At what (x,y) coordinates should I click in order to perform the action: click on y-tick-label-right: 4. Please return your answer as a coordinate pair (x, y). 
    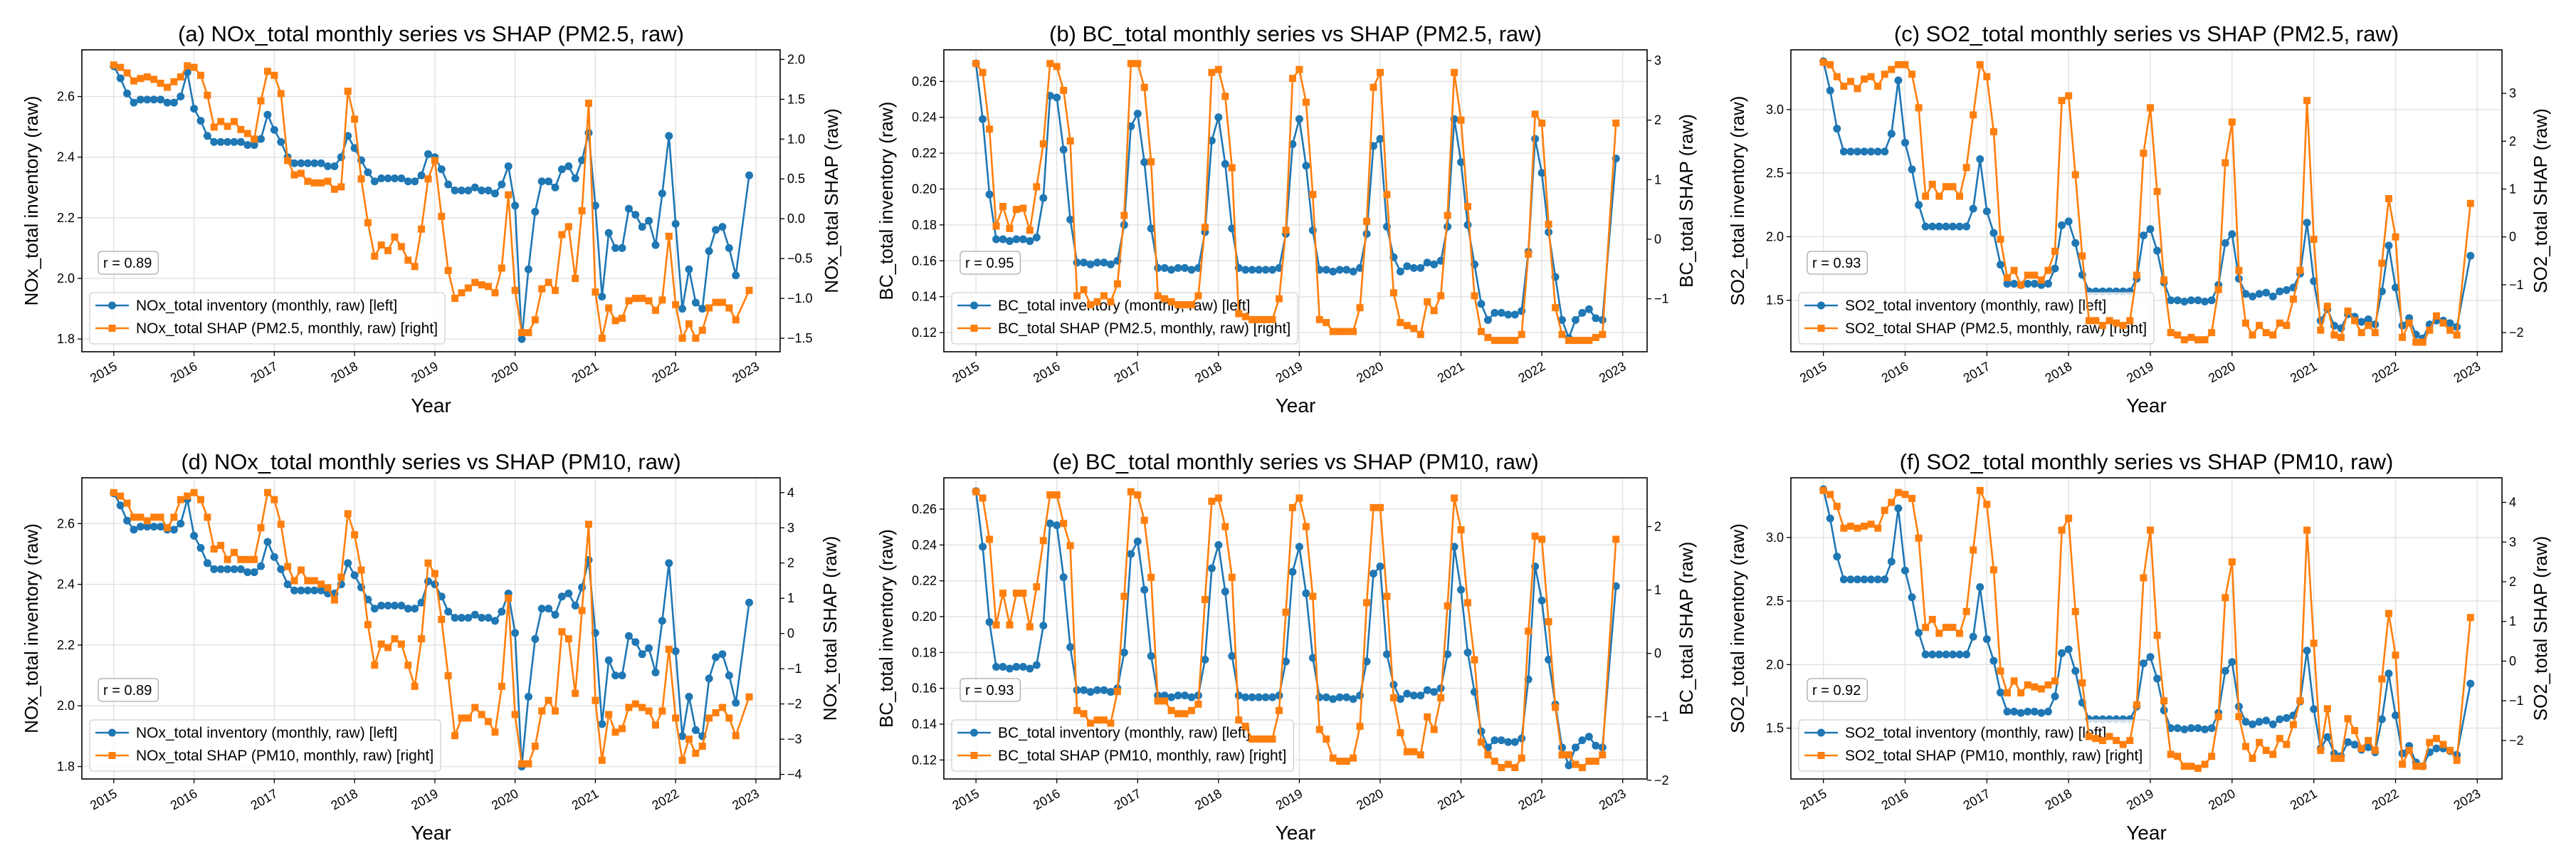
    Looking at the image, I should click on (2513, 503).